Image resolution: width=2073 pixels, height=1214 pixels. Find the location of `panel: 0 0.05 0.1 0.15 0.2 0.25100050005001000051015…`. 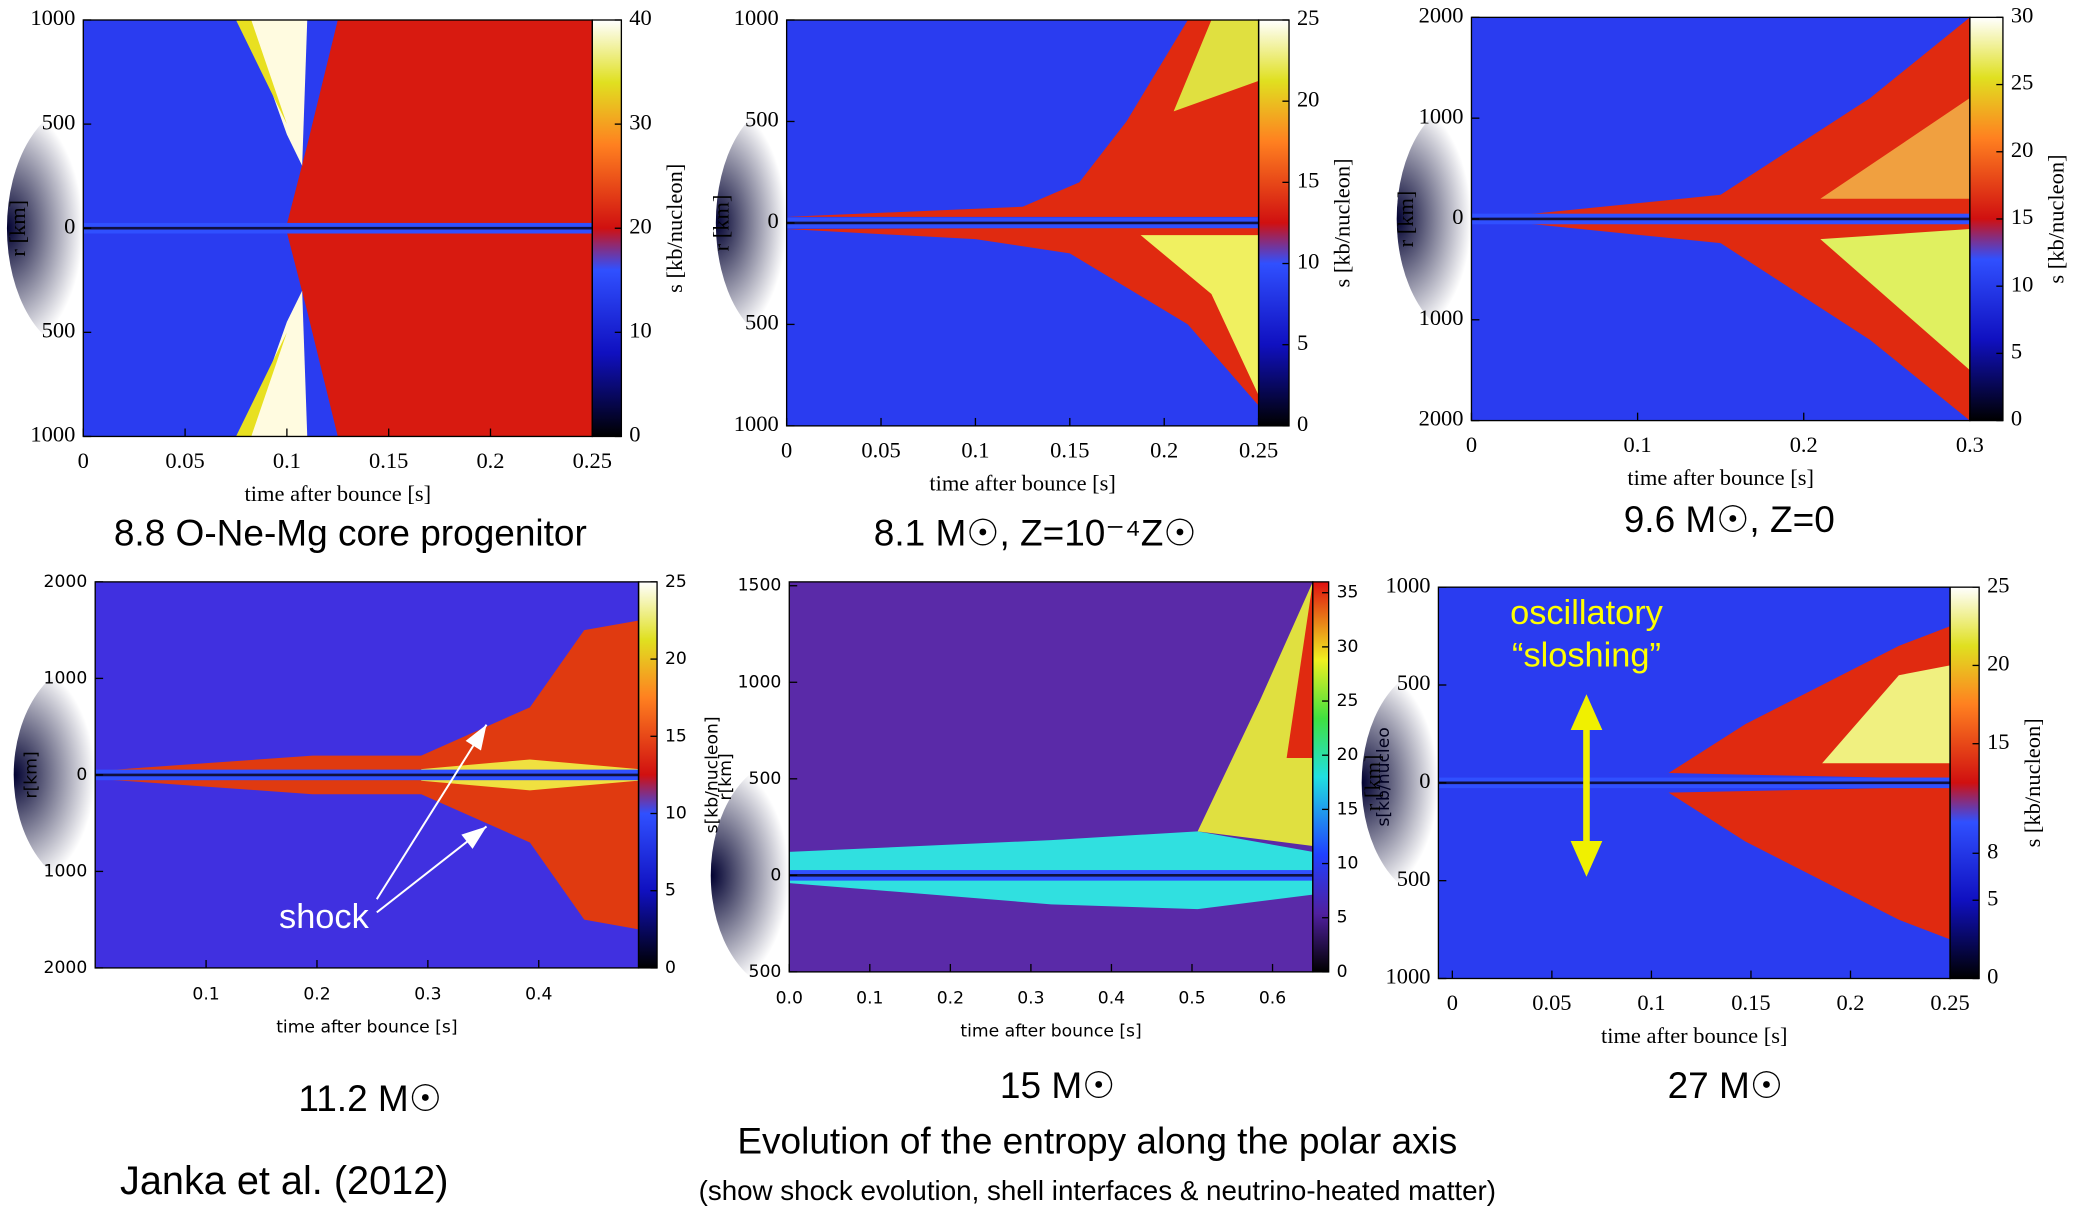

panel: 0 0.05 0.1 0.15 0.2 0.25100050005001000051015… is located at coordinates (1031, 279).